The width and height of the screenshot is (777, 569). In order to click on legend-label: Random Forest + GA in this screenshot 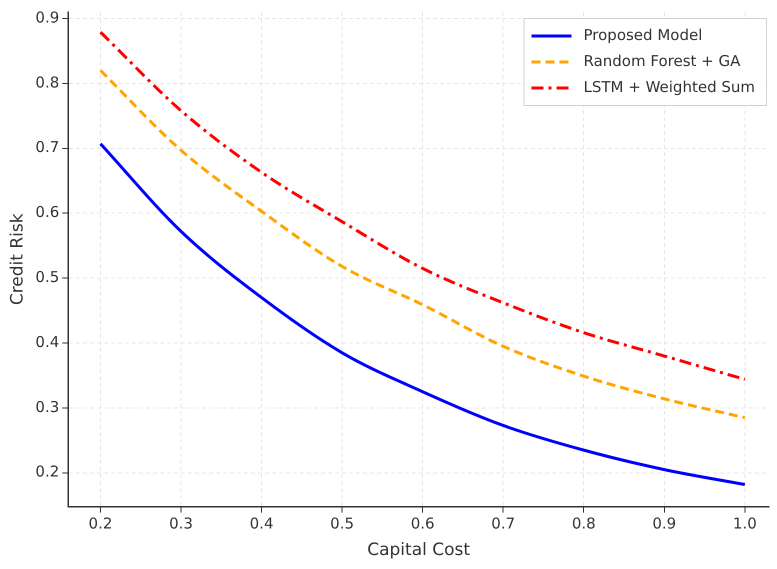, I will do `click(662, 61)`.